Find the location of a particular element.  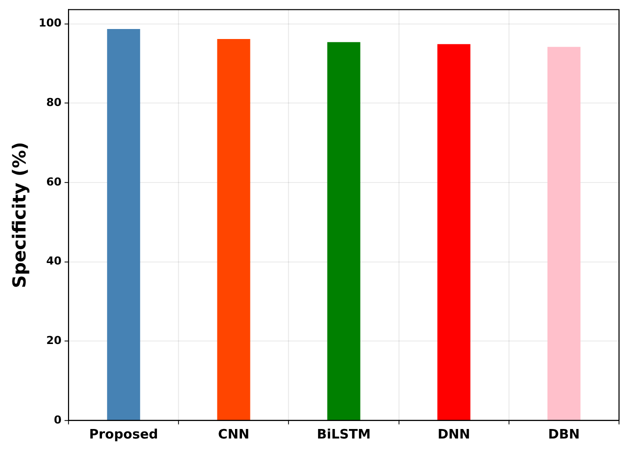

x-tick-label: BiLSTM is located at coordinates (343, 435).